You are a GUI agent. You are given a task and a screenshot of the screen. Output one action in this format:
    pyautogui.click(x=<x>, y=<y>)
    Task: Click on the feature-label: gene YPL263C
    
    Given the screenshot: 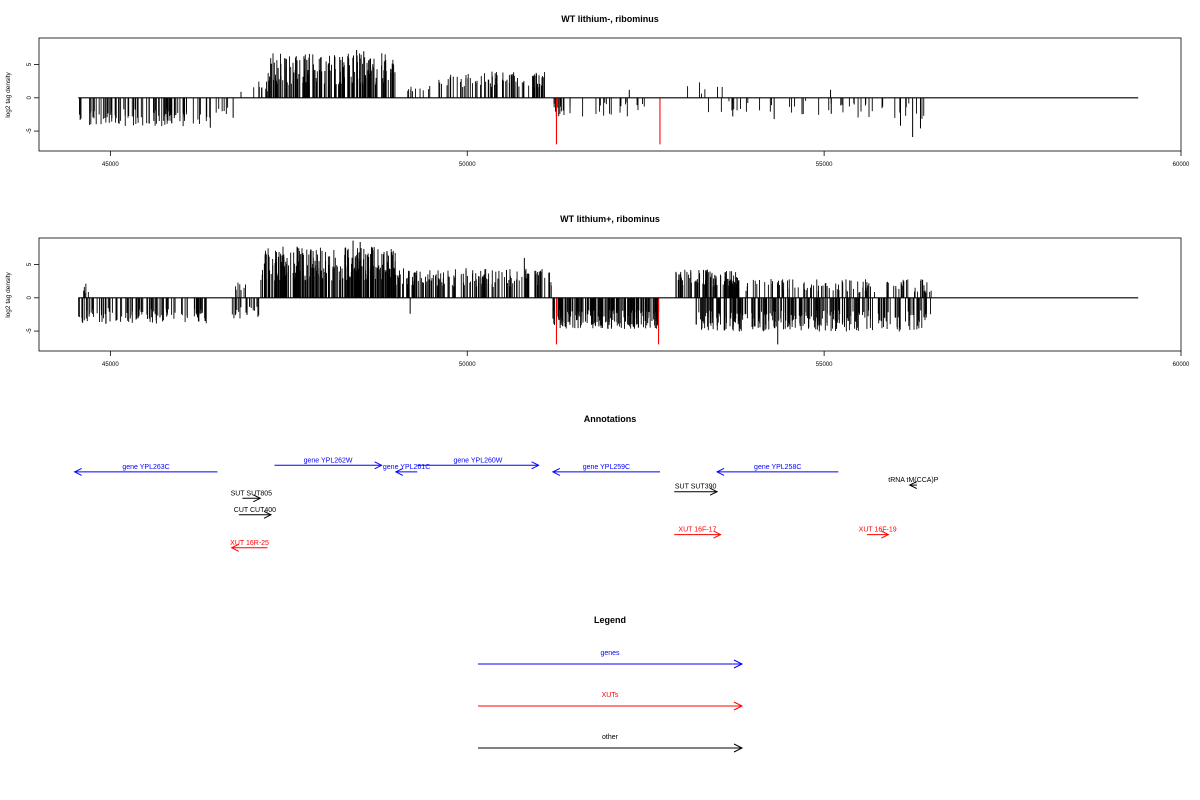 What is the action you would take?
    pyautogui.click(x=145, y=467)
    